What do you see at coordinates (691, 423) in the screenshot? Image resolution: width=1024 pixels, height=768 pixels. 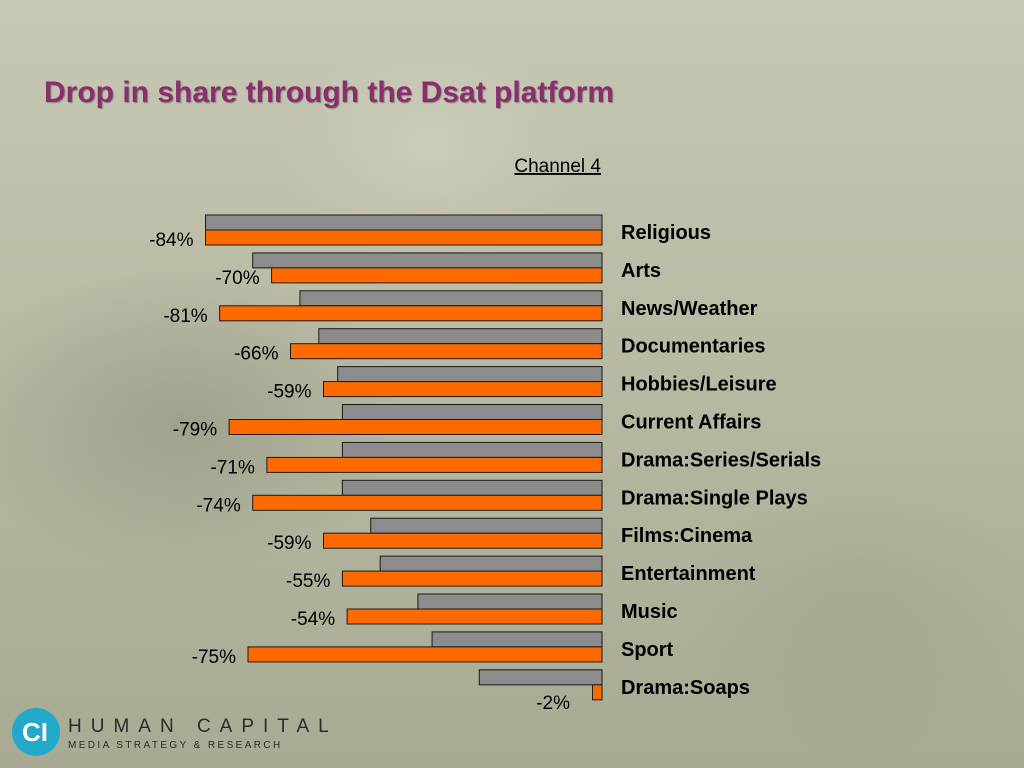 I see `category-label-5: Current Affairs` at bounding box center [691, 423].